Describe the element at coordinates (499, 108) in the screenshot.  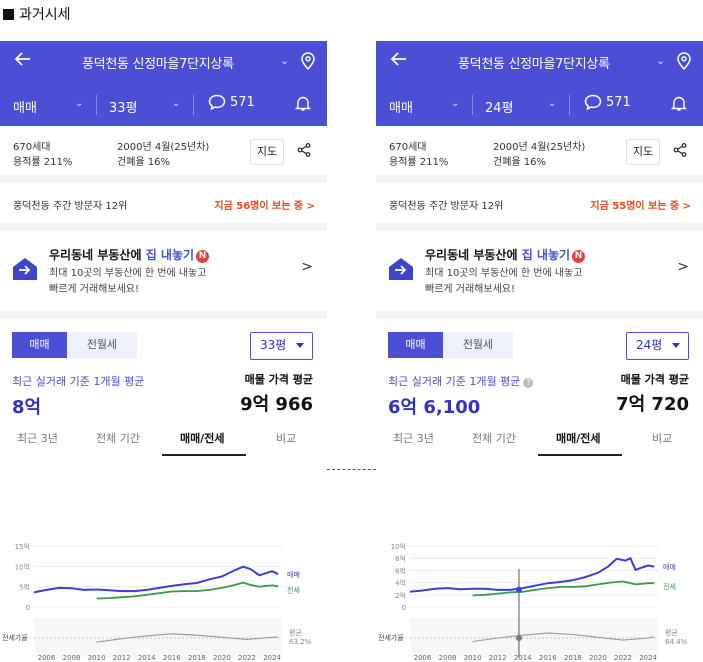
I see `size-select: 24평` at that location.